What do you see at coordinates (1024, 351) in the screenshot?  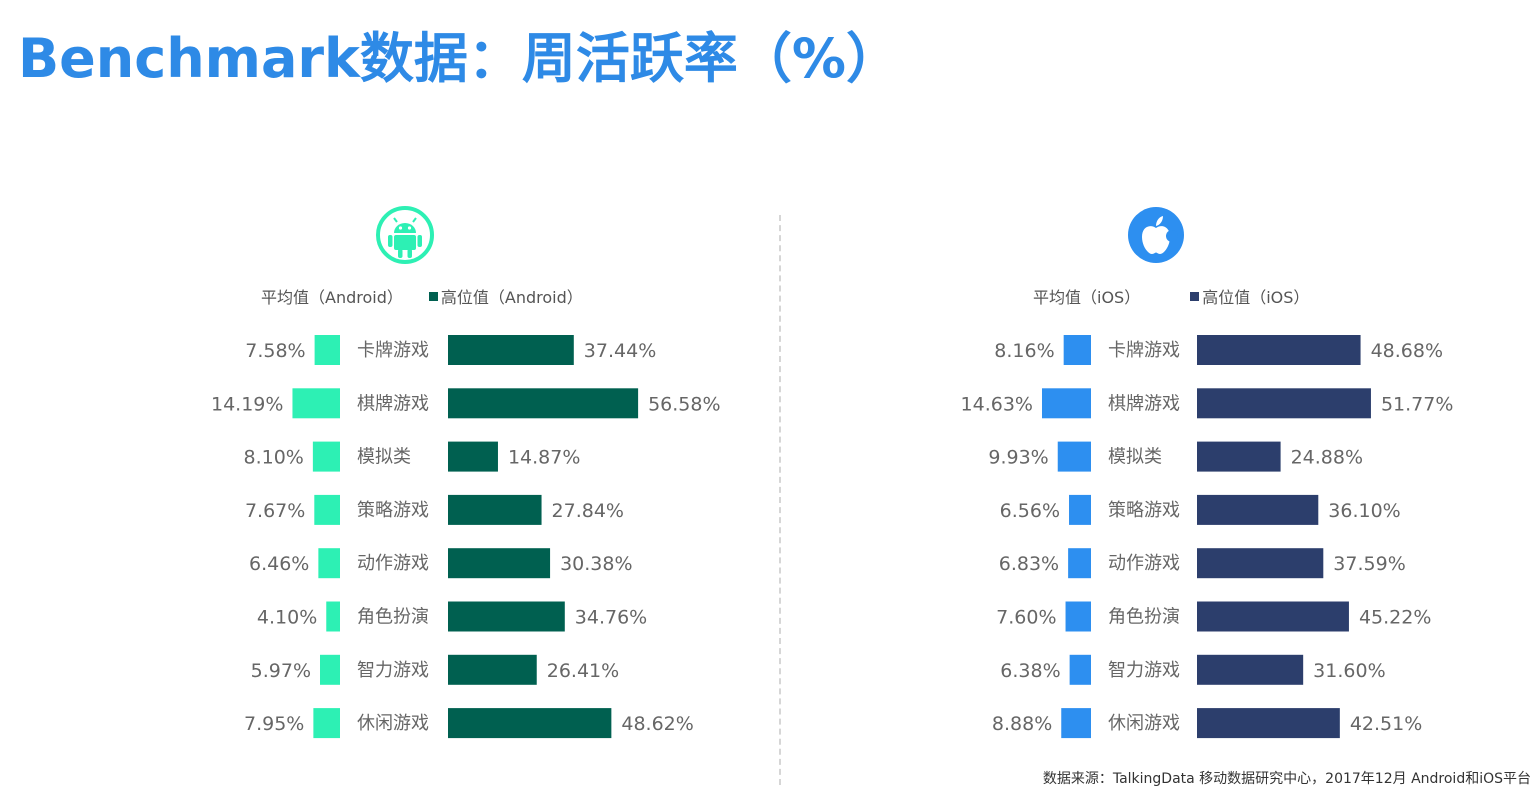 I see `ios-avg-label-0: 8.16%` at bounding box center [1024, 351].